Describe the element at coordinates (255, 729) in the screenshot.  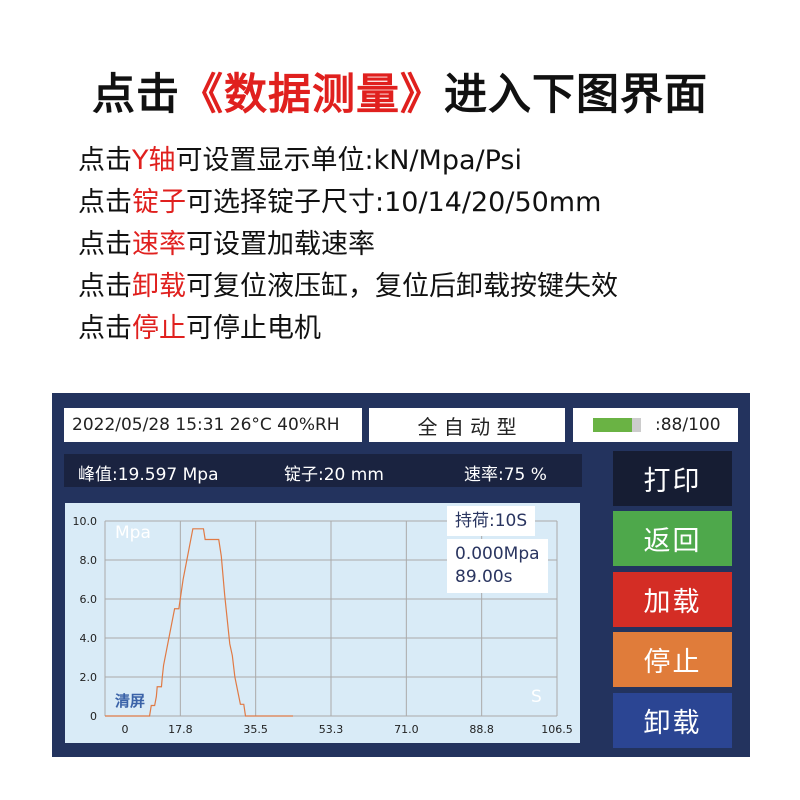
I see `x-tick-label: 35.5` at that location.